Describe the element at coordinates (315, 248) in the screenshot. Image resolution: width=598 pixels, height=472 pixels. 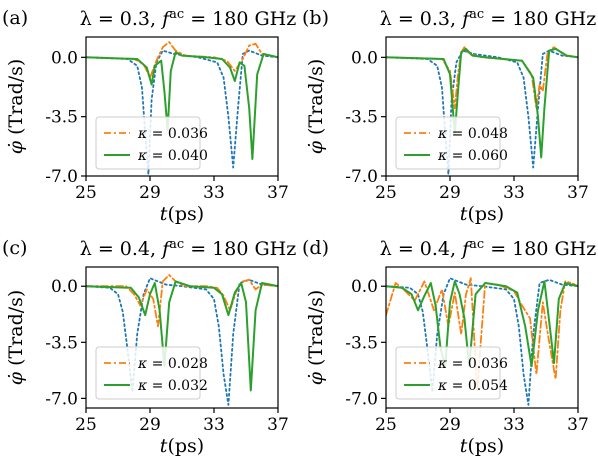
I see `panel-label: (d)` at that location.